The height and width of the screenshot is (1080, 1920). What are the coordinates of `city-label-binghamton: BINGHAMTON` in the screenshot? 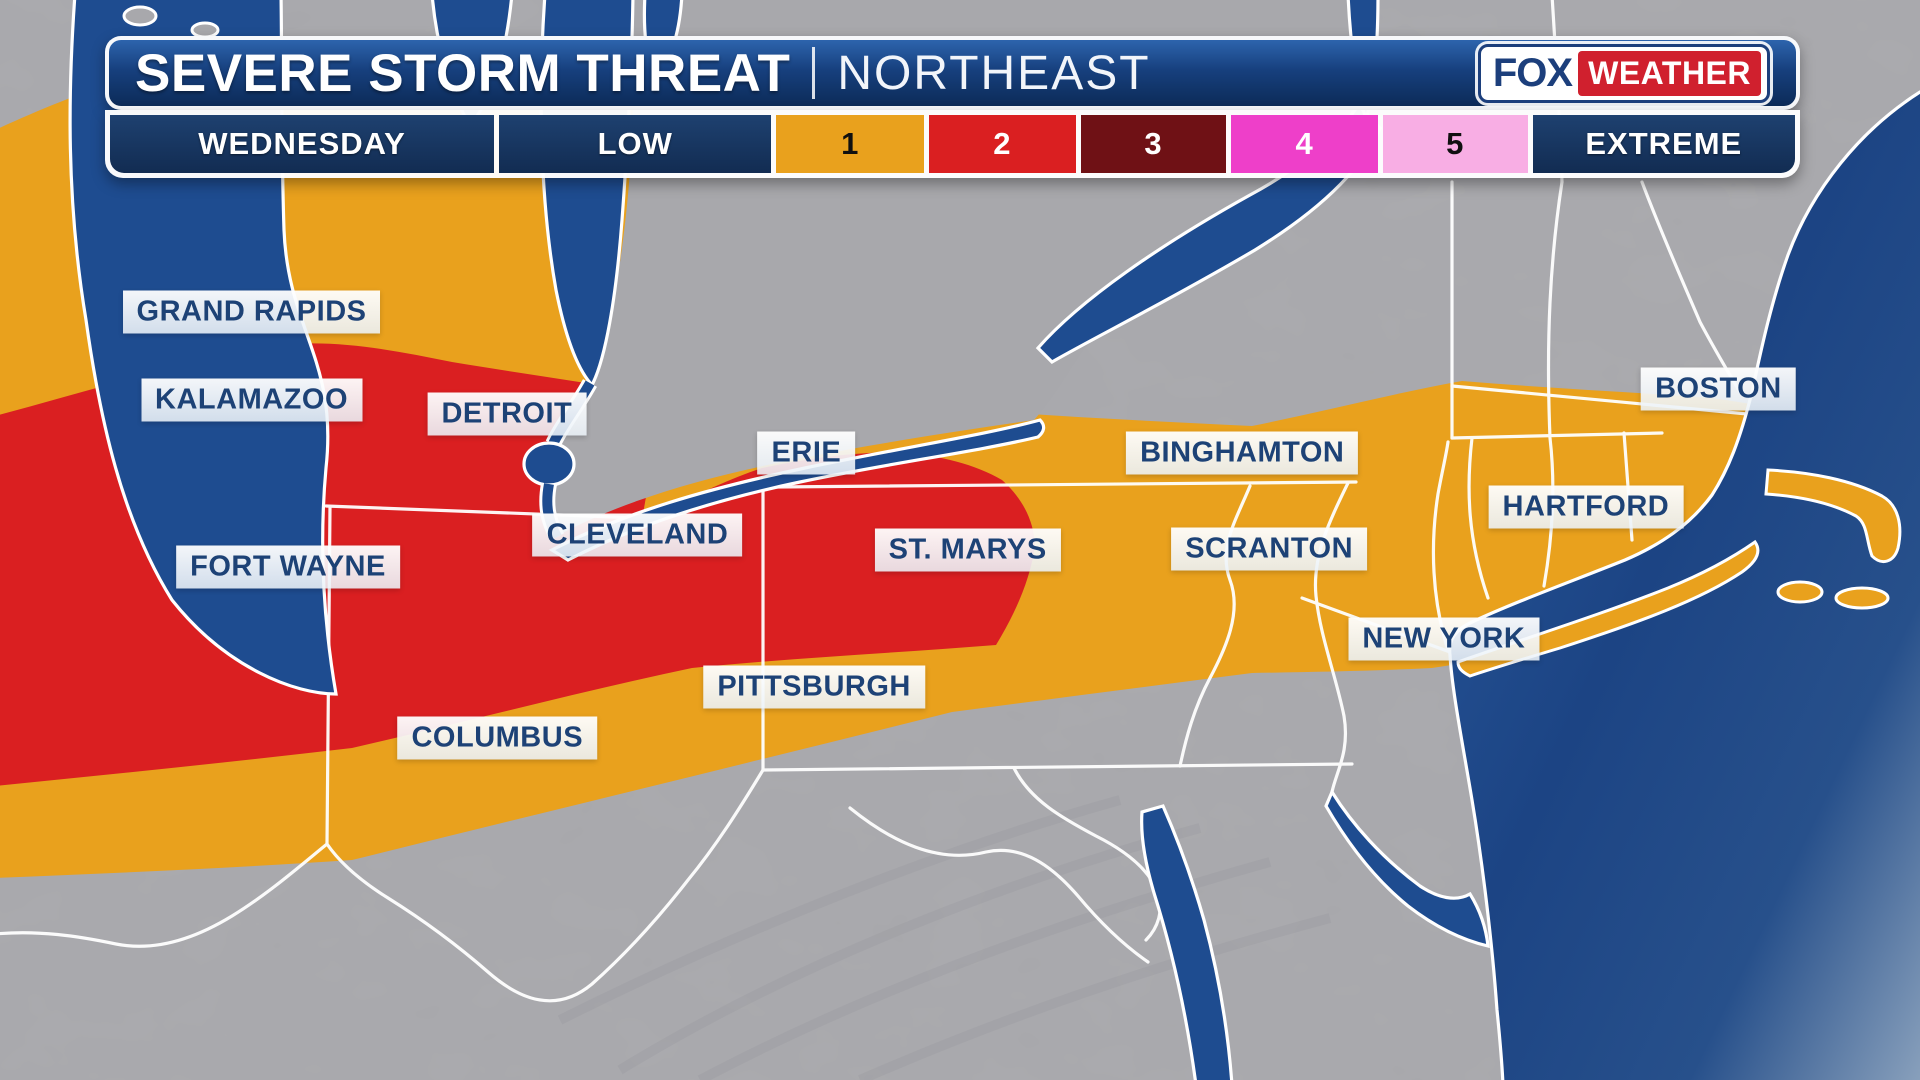 It's located at (1242, 453).